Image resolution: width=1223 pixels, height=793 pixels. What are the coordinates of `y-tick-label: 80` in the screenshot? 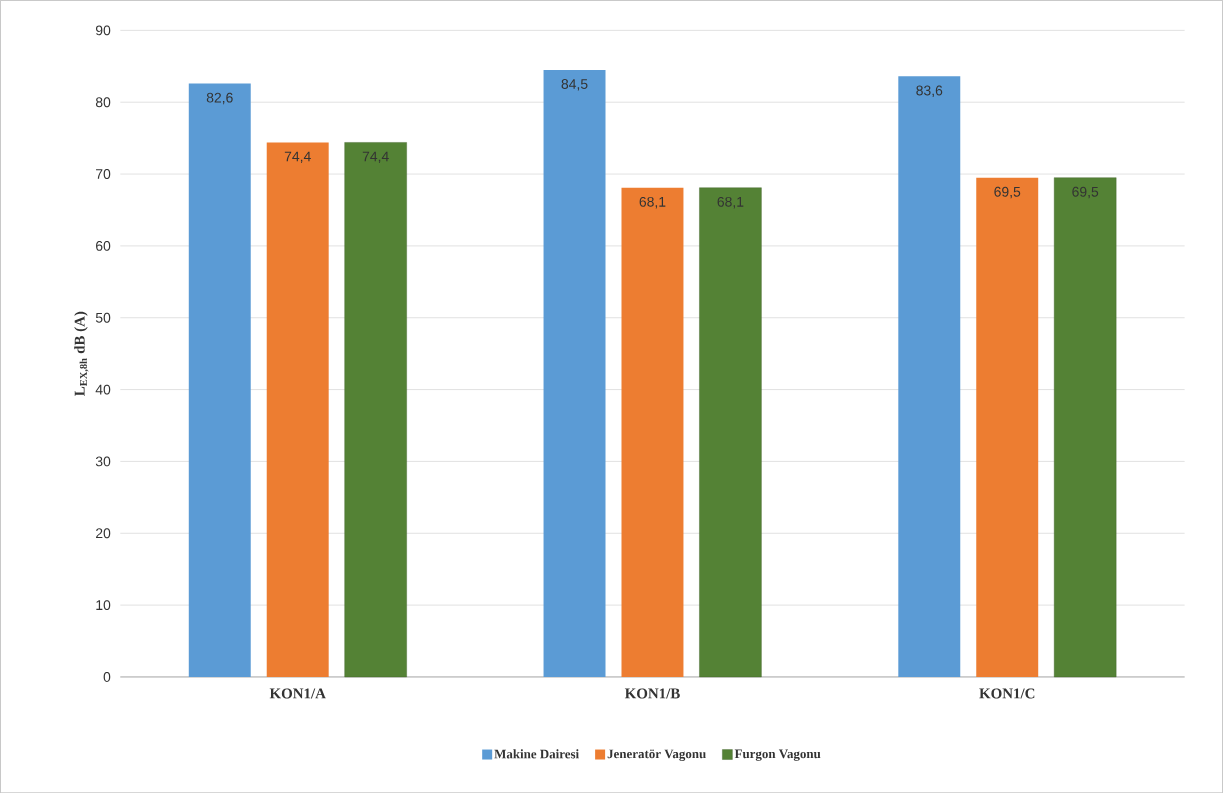 It's located at (103, 102).